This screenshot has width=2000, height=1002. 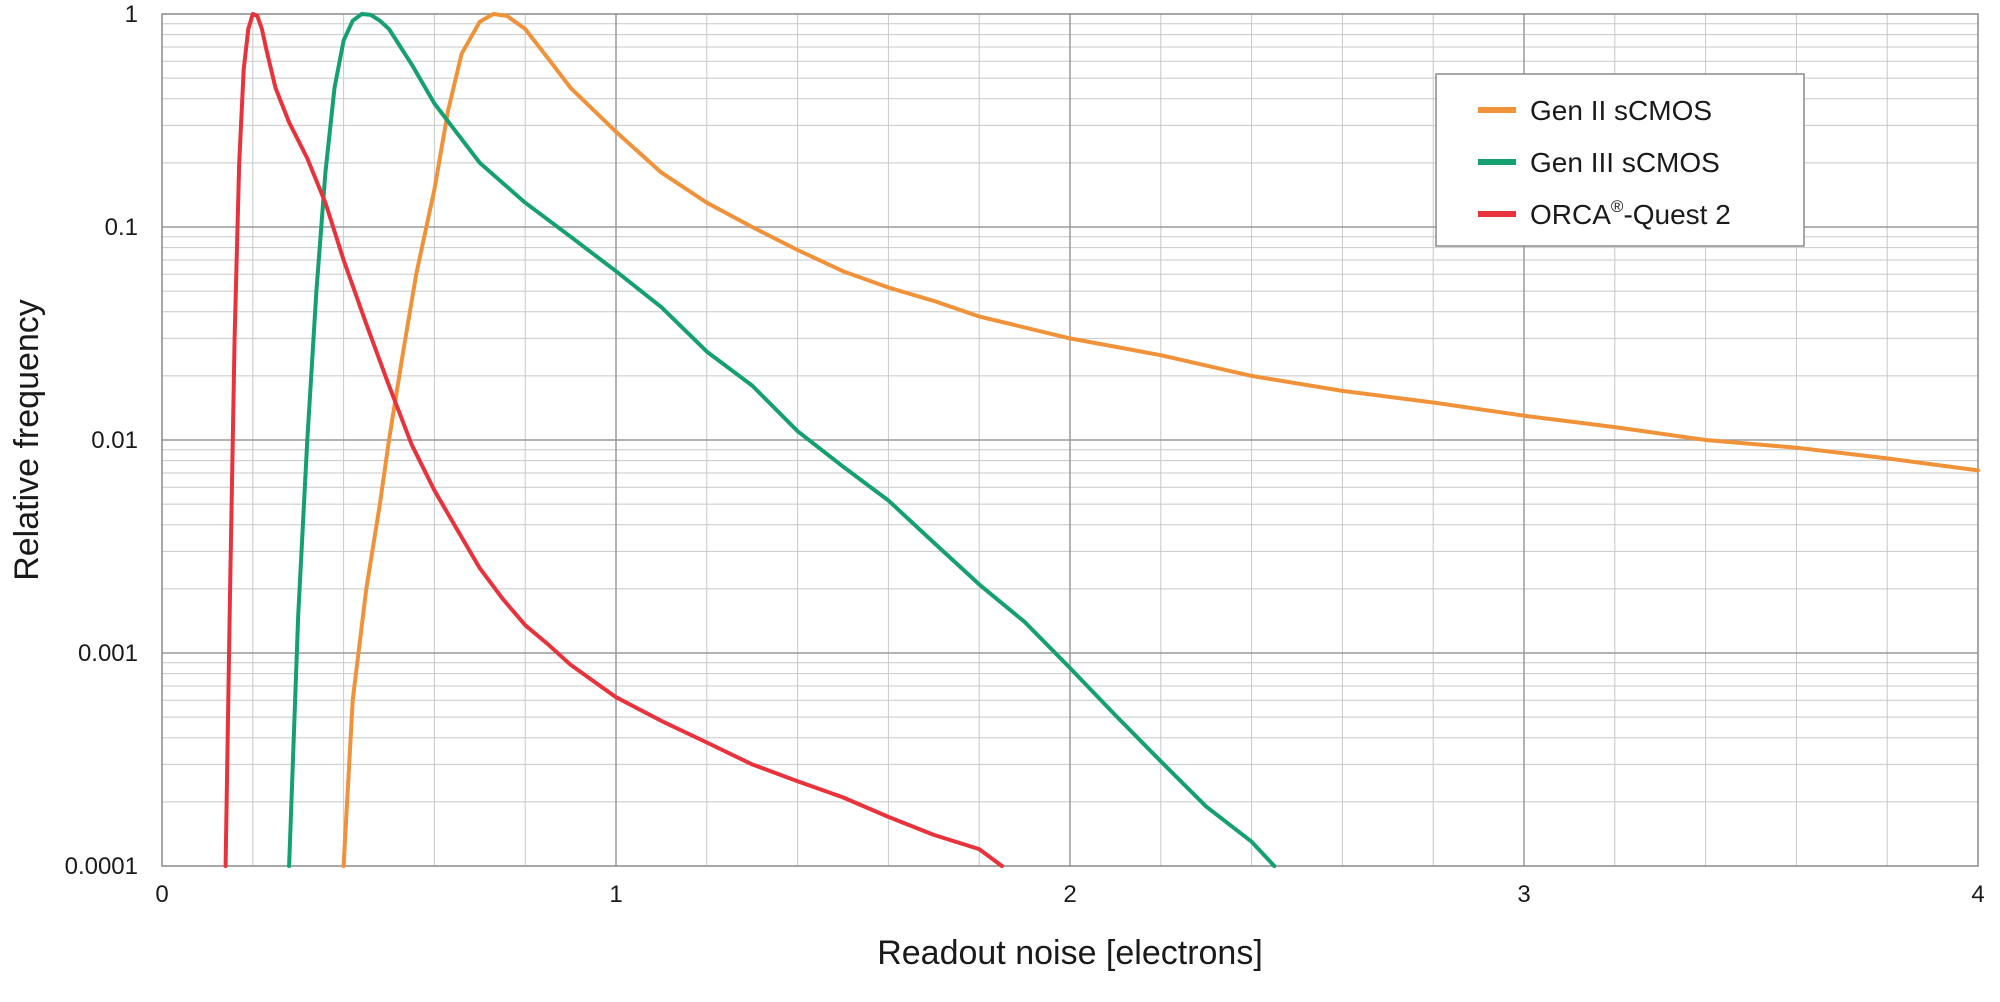 I want to click on x-axis-title: Readout noise [electrons], so click(x=1070, y=953).